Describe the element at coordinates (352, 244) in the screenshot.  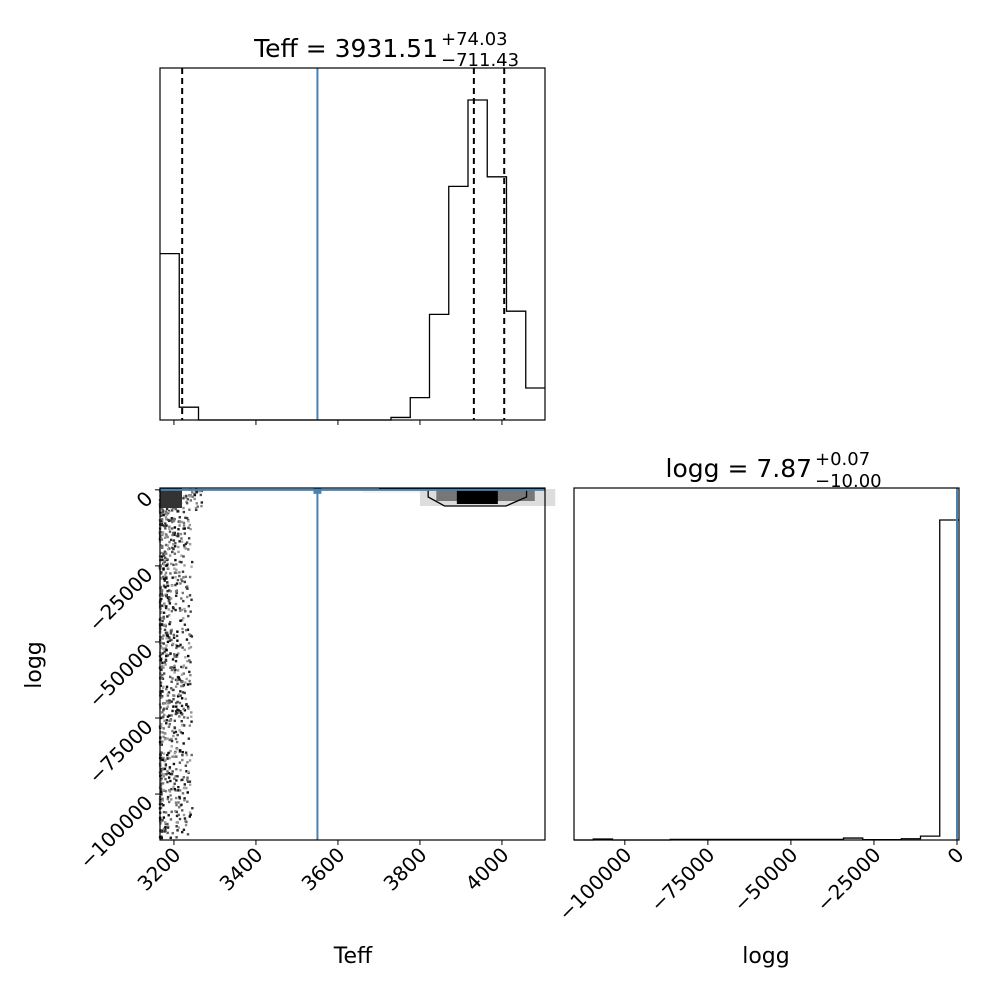
I see `axes-frame` at that location.